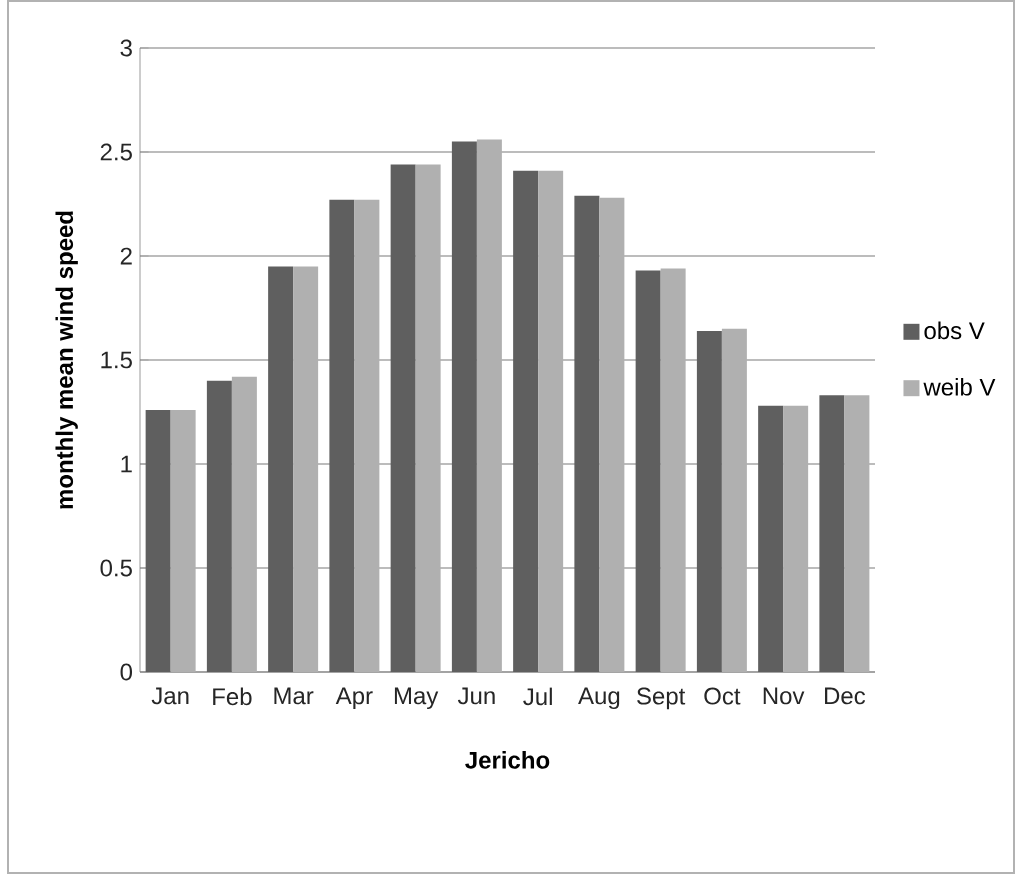  Describe the element at coordinates (599, 698) in the screenshot. I see `x-tick-label: Aug` at that location.